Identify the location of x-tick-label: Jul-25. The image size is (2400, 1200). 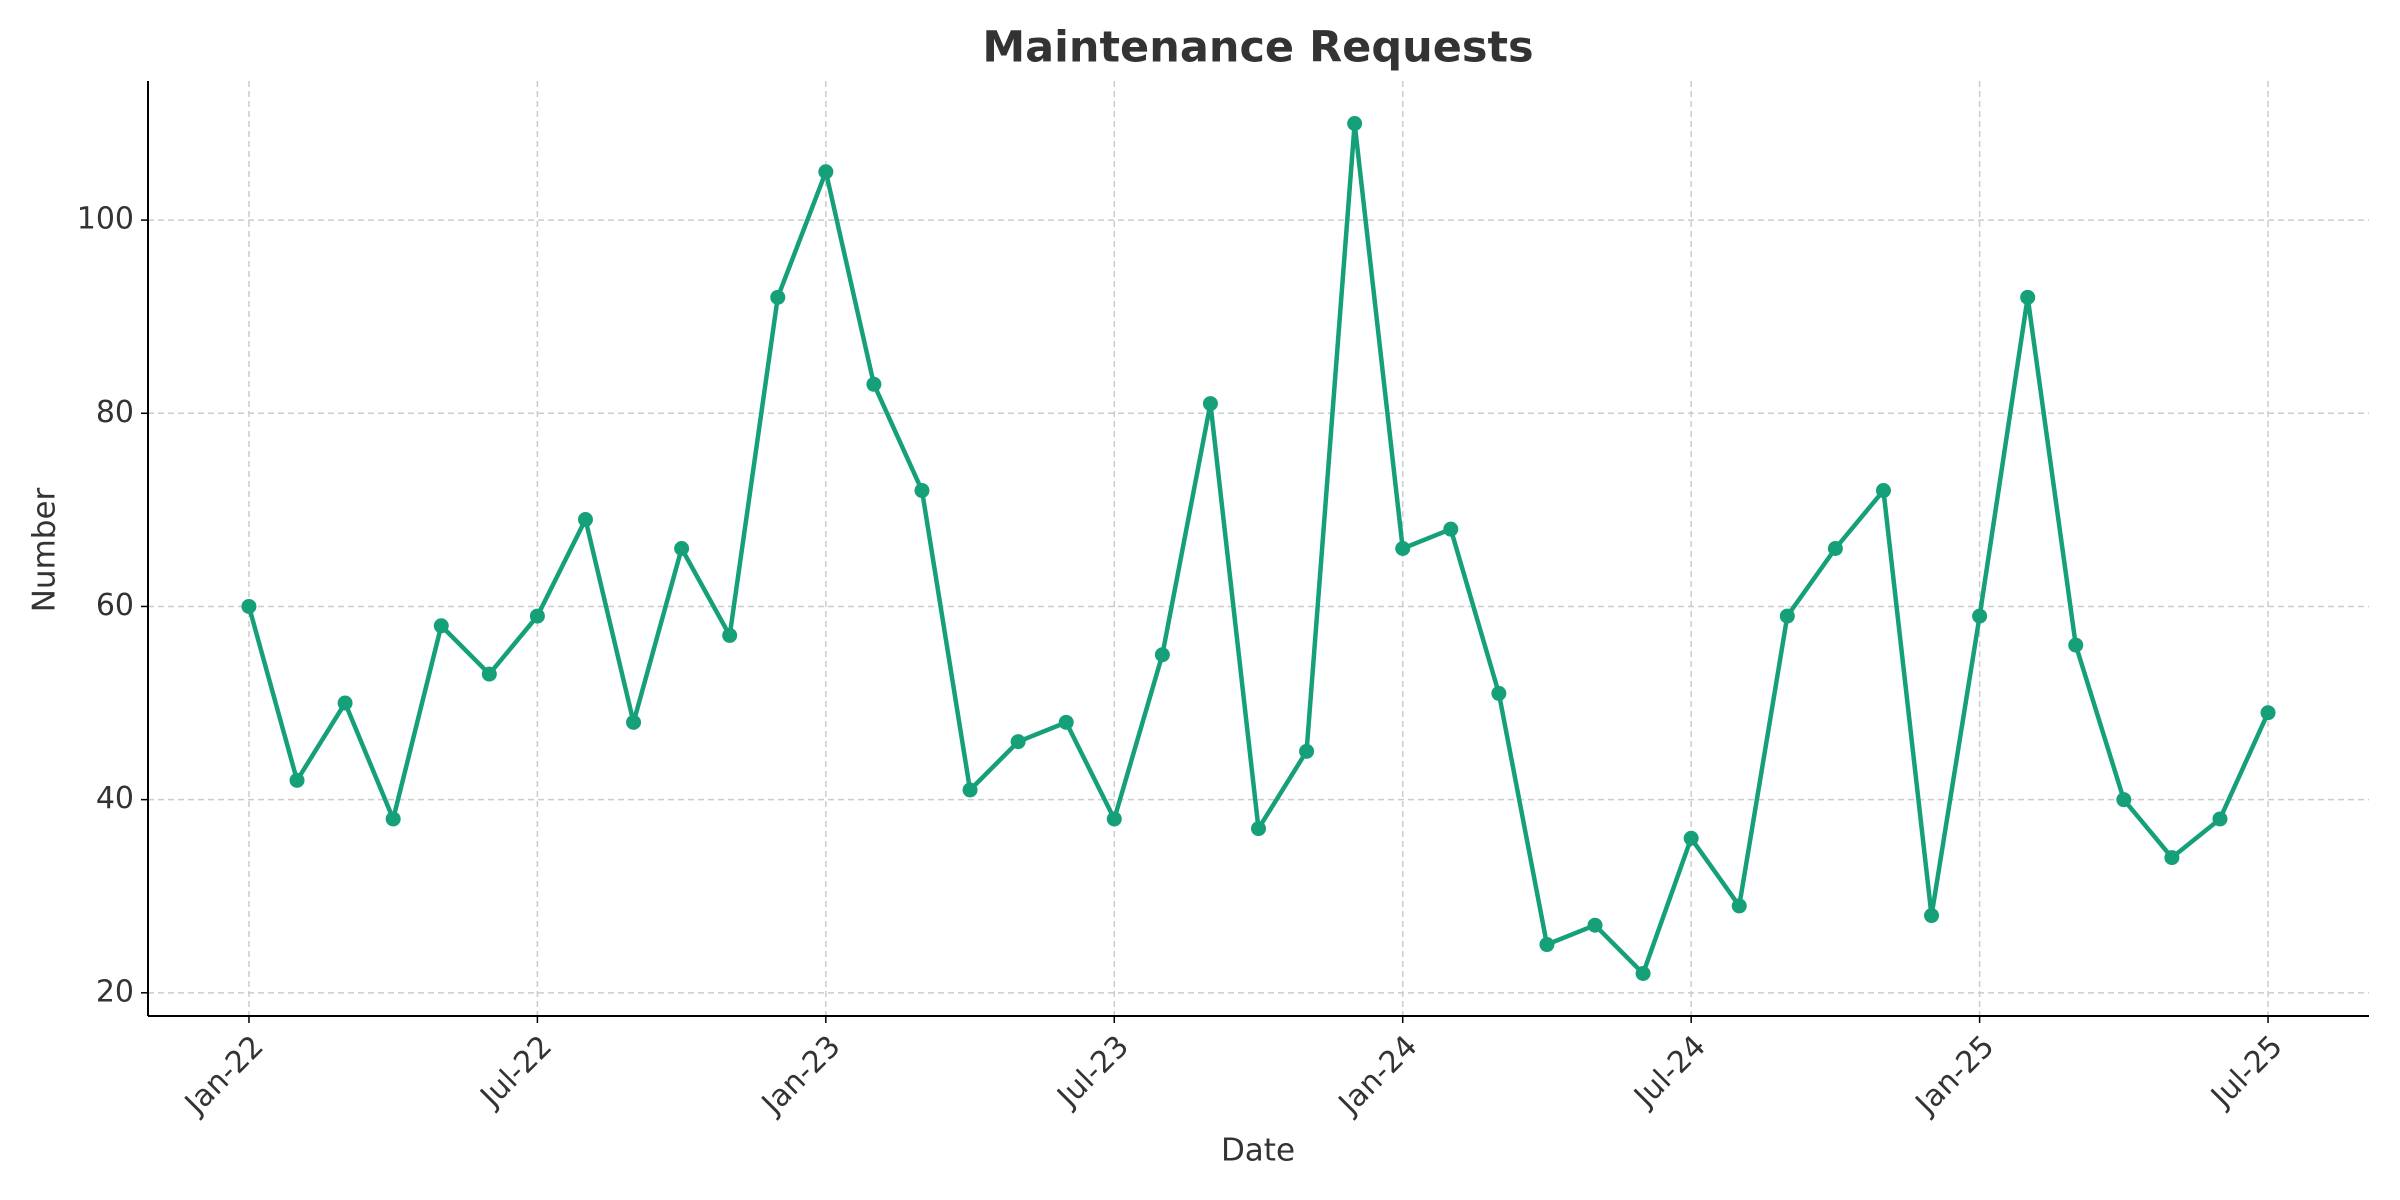
(2246, 1072).